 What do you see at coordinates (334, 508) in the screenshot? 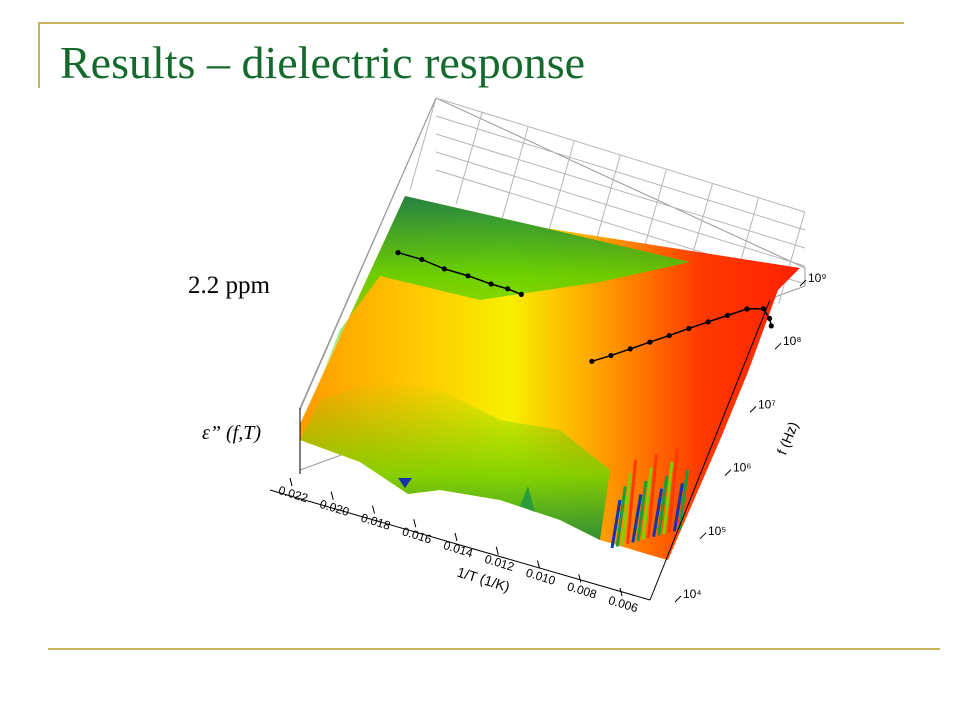
I see `x-tick-label: 0.020` at bounding box center [334, 508].